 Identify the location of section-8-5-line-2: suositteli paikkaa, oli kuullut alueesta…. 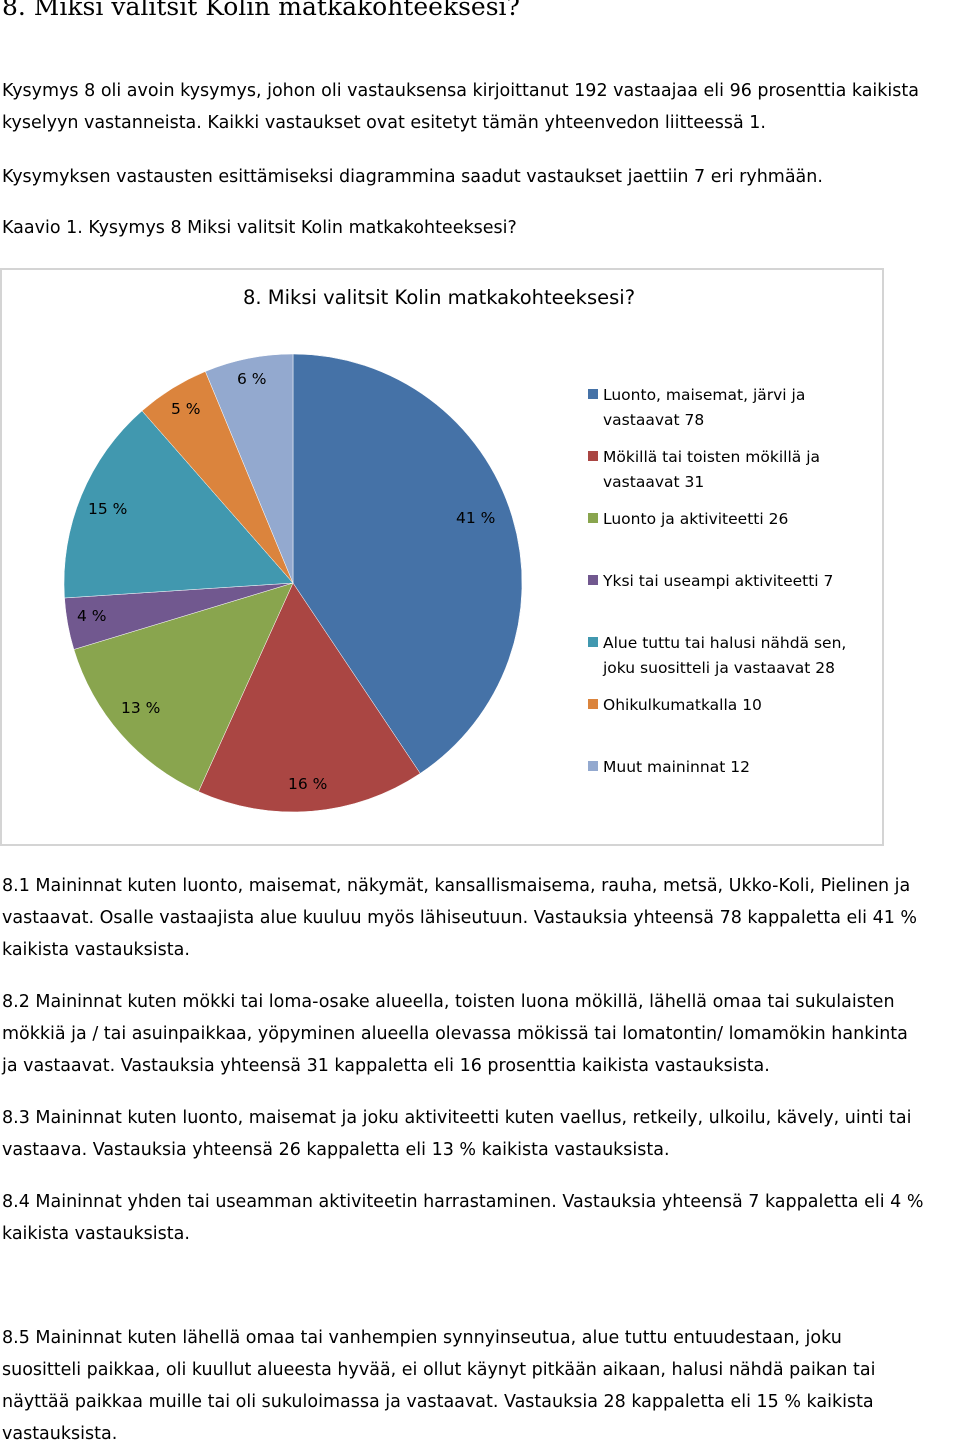
(439, 1370).